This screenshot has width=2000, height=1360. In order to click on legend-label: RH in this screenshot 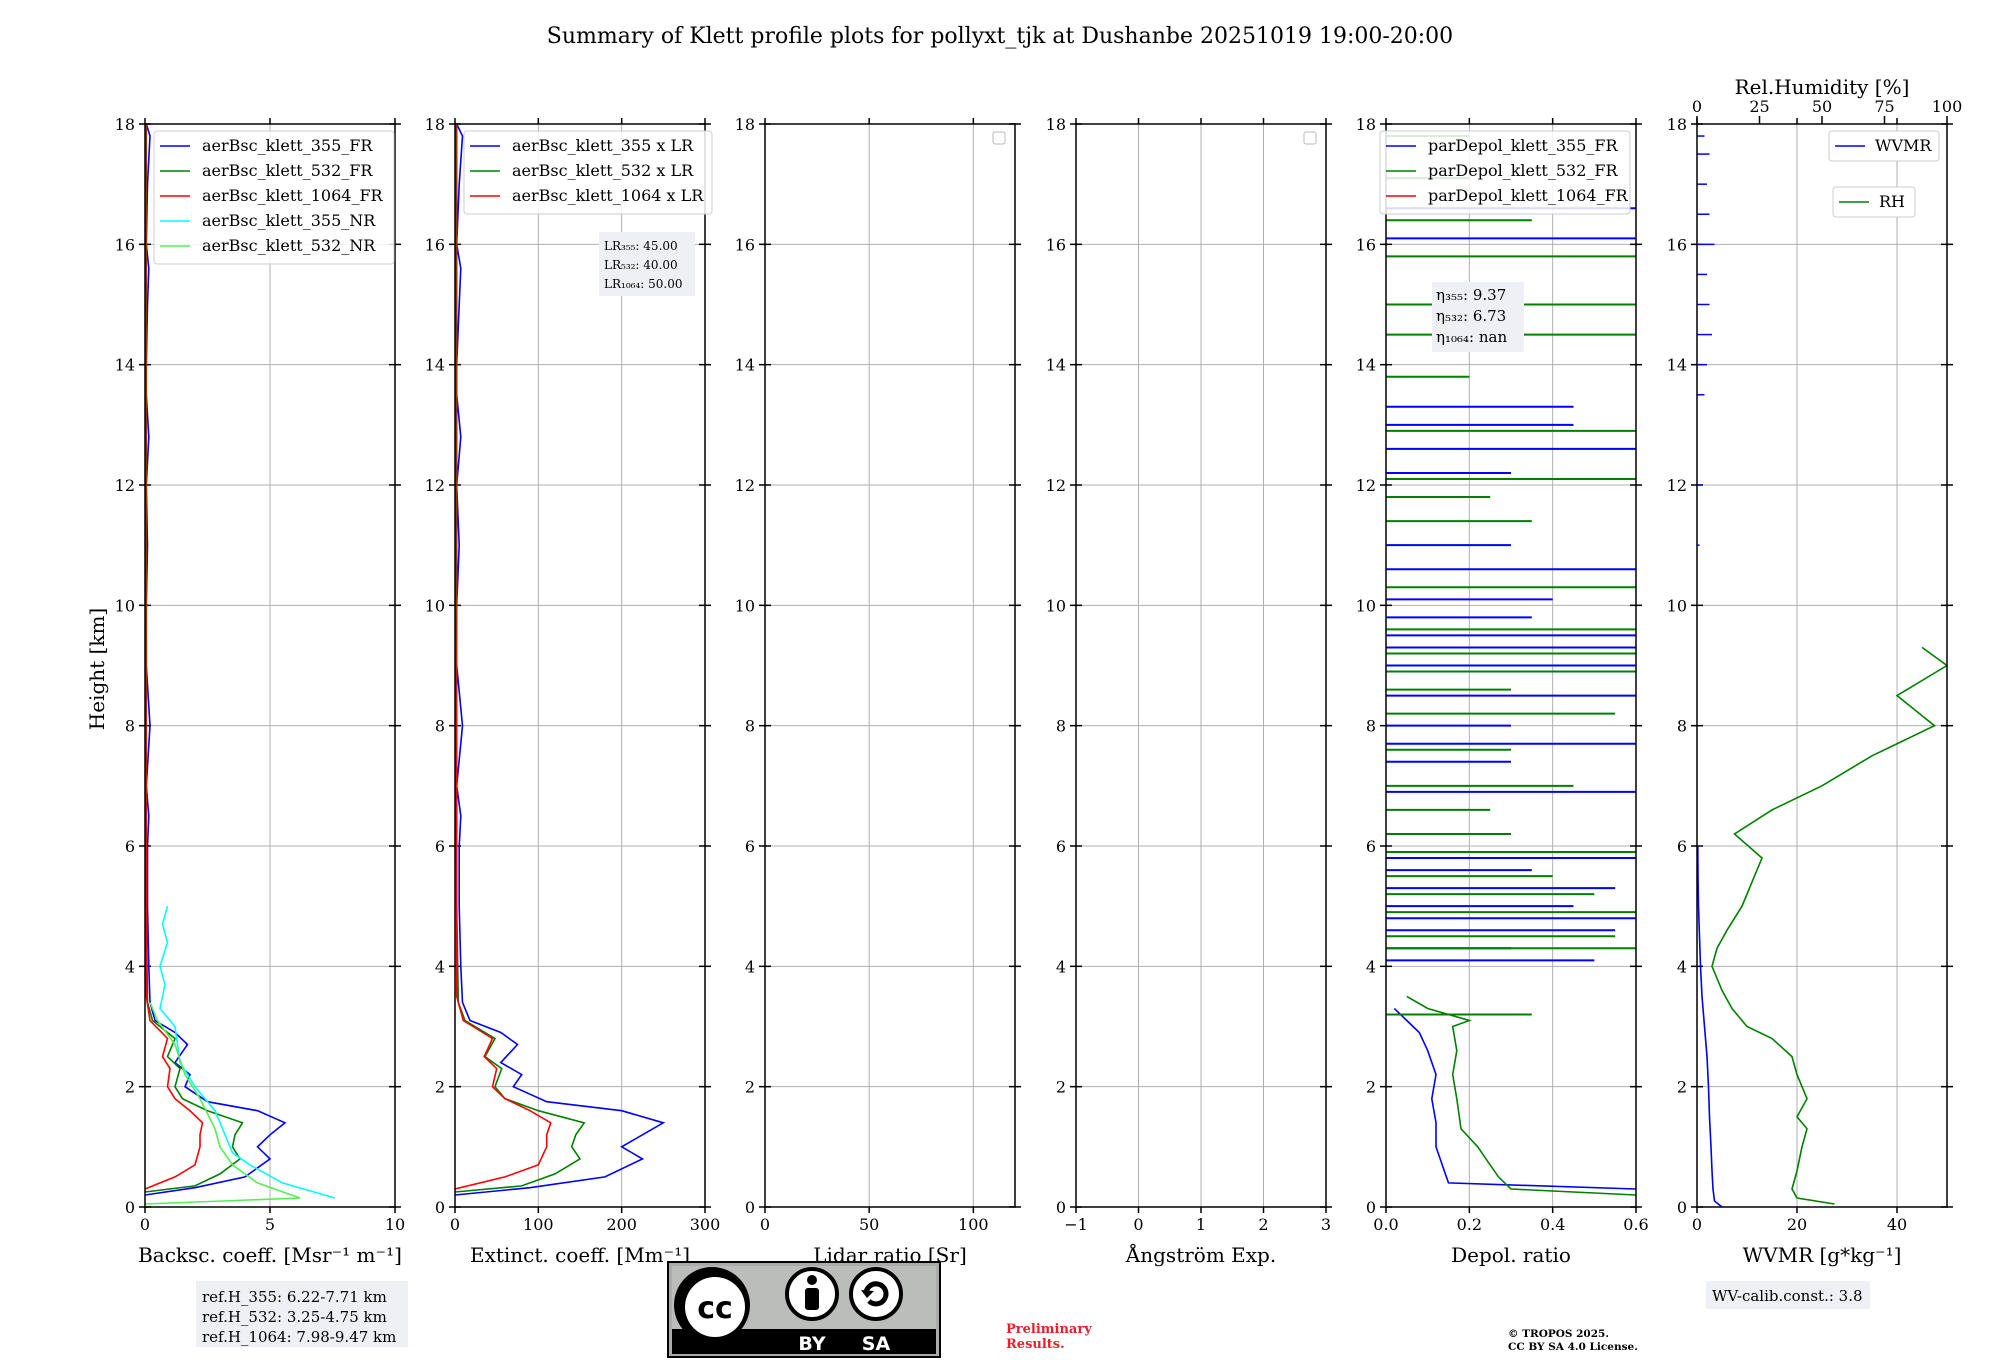, I will do `click(1892, 201)`.